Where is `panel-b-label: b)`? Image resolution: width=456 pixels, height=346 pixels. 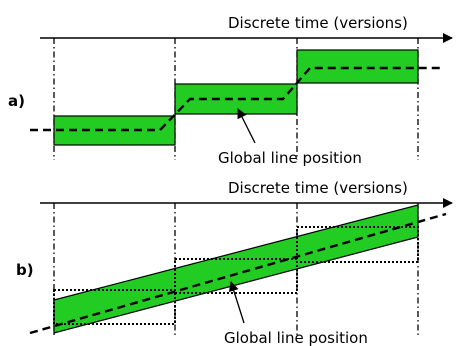
panel-b-label: b) is located at coordinates (25, 270).